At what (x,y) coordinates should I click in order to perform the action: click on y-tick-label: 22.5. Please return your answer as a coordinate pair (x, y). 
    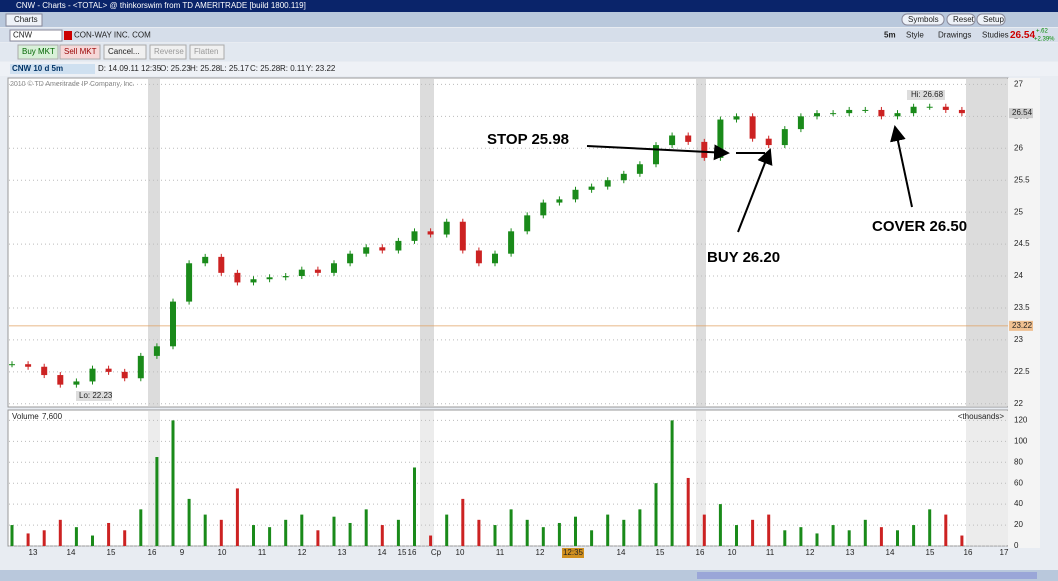
    Looking at the image, I should click on (1022, 371).